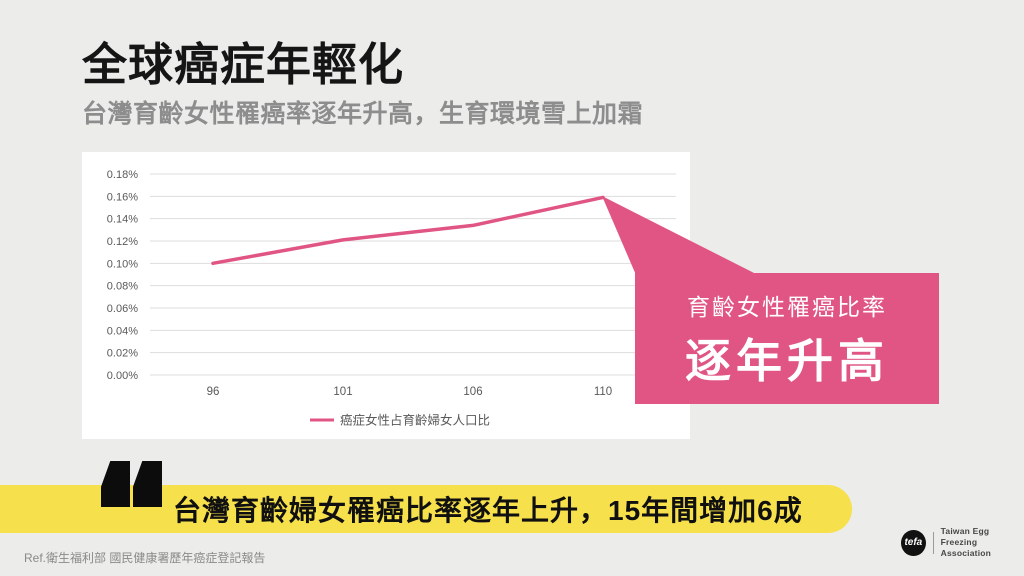 The height and width of the screenshot is (576, 1024). What do you see at coordinates (122, 264) in the screenshot?
I see `svg-text: 0.10%` at bounding box center [122, 264].